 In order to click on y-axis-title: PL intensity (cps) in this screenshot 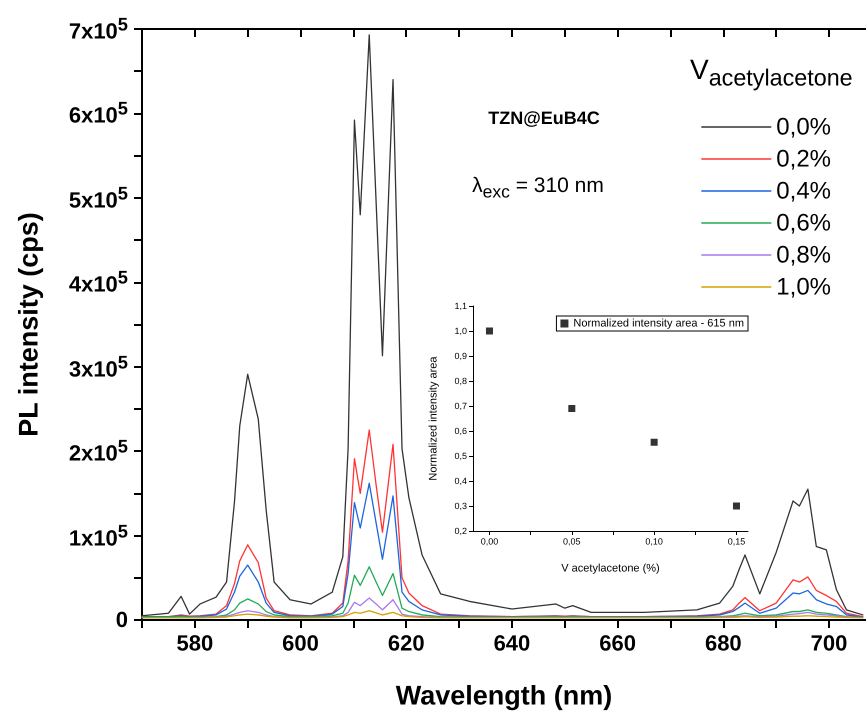, I will do `click(29, 324)`.